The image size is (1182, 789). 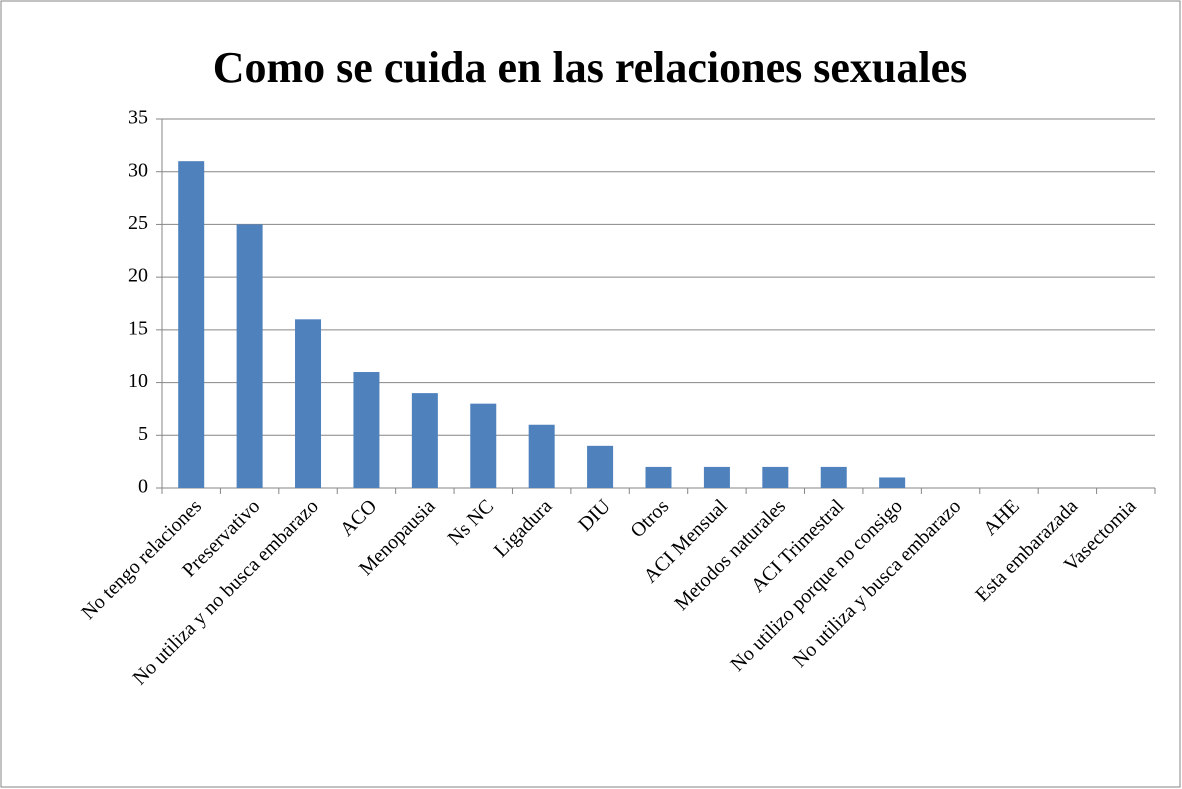 What do you see at coordinates (138, 170) in the screenshot?
I see `y-tick-label: 30` at bounding box center [138, 170].